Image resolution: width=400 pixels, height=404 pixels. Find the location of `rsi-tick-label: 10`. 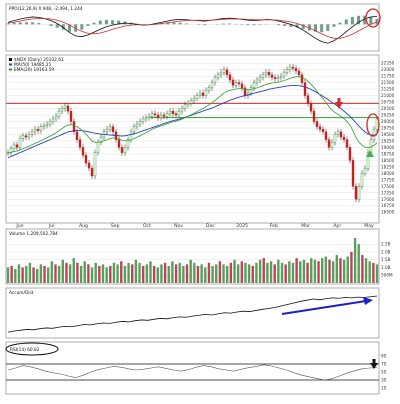

rsi-tick-label: 10 is located at coordinates (384, 388).